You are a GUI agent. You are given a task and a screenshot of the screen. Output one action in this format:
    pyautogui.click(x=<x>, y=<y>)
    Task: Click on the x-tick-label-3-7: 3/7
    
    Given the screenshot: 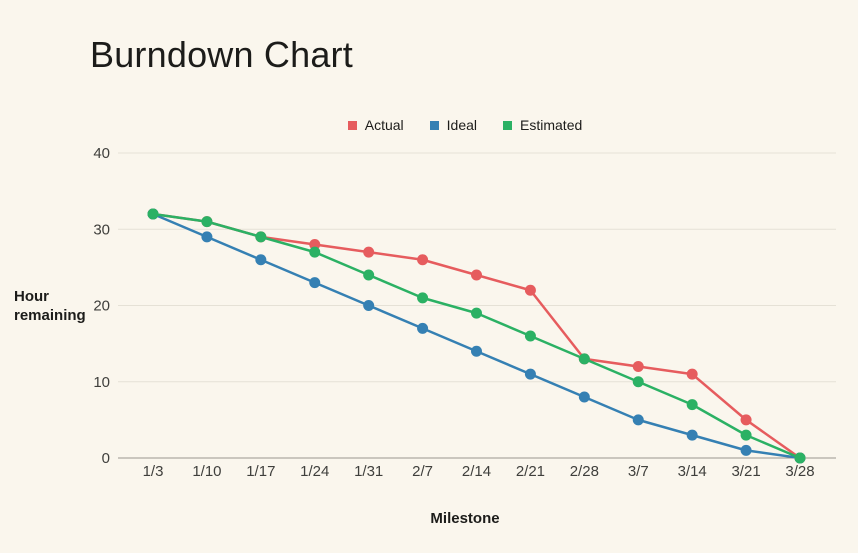 What is the action you would take?
    pyautogui.click(x=638, y=471)
    